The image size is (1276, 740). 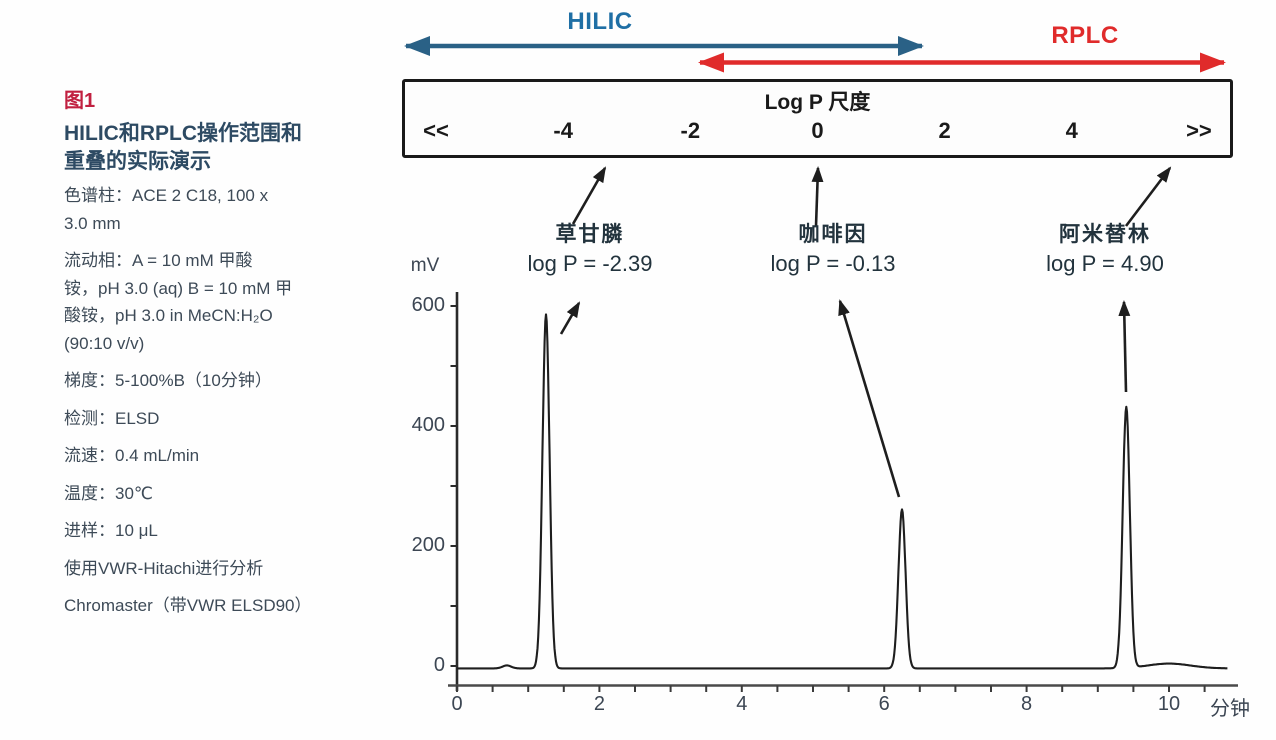 I want to click on compound-annotation-caffeine: 咖啡因 log P = -0.13, so click(x=833, y=247).